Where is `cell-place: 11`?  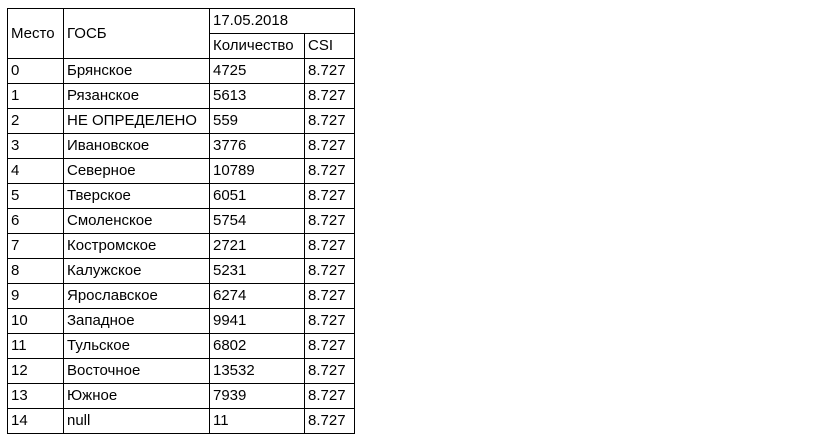 cell-place: 11 is located at coordinates (35, 346).